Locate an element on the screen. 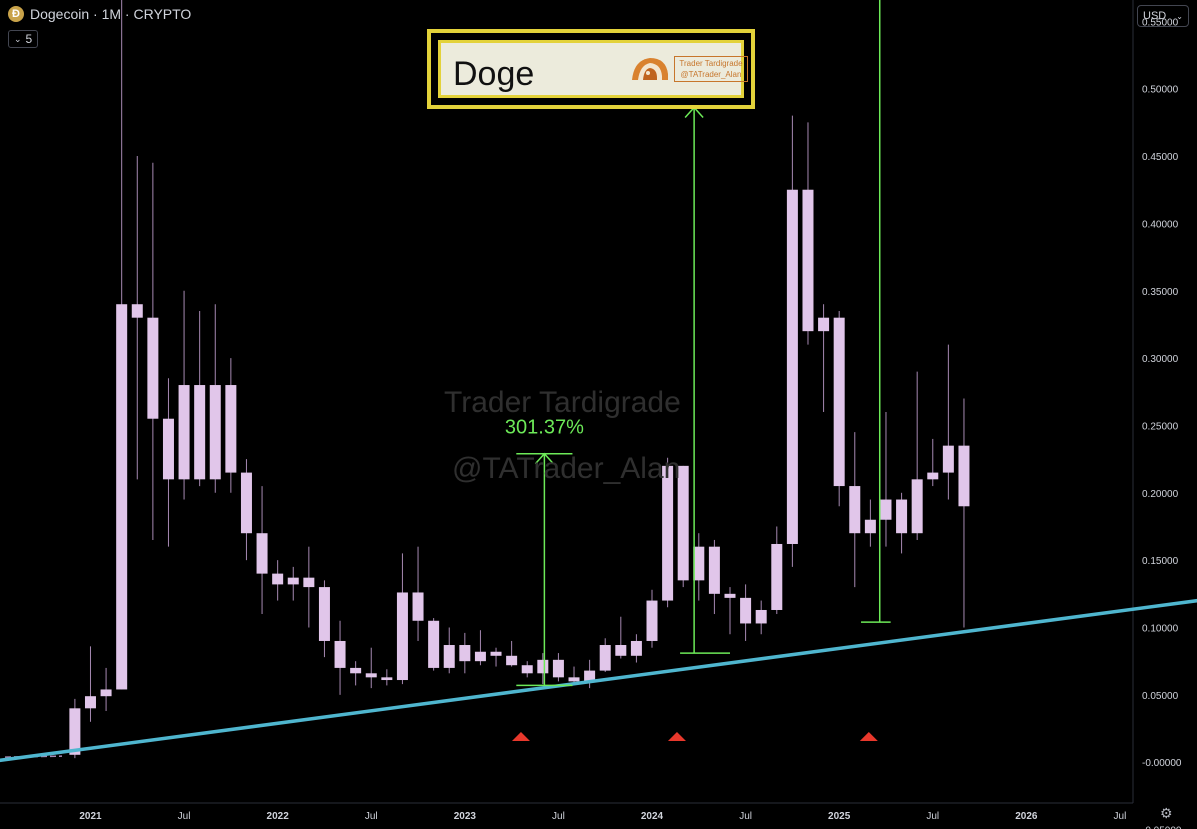 The image size is (1197, 829). price-tick-label: -0.00000 is located at coordinates (1162, 763).